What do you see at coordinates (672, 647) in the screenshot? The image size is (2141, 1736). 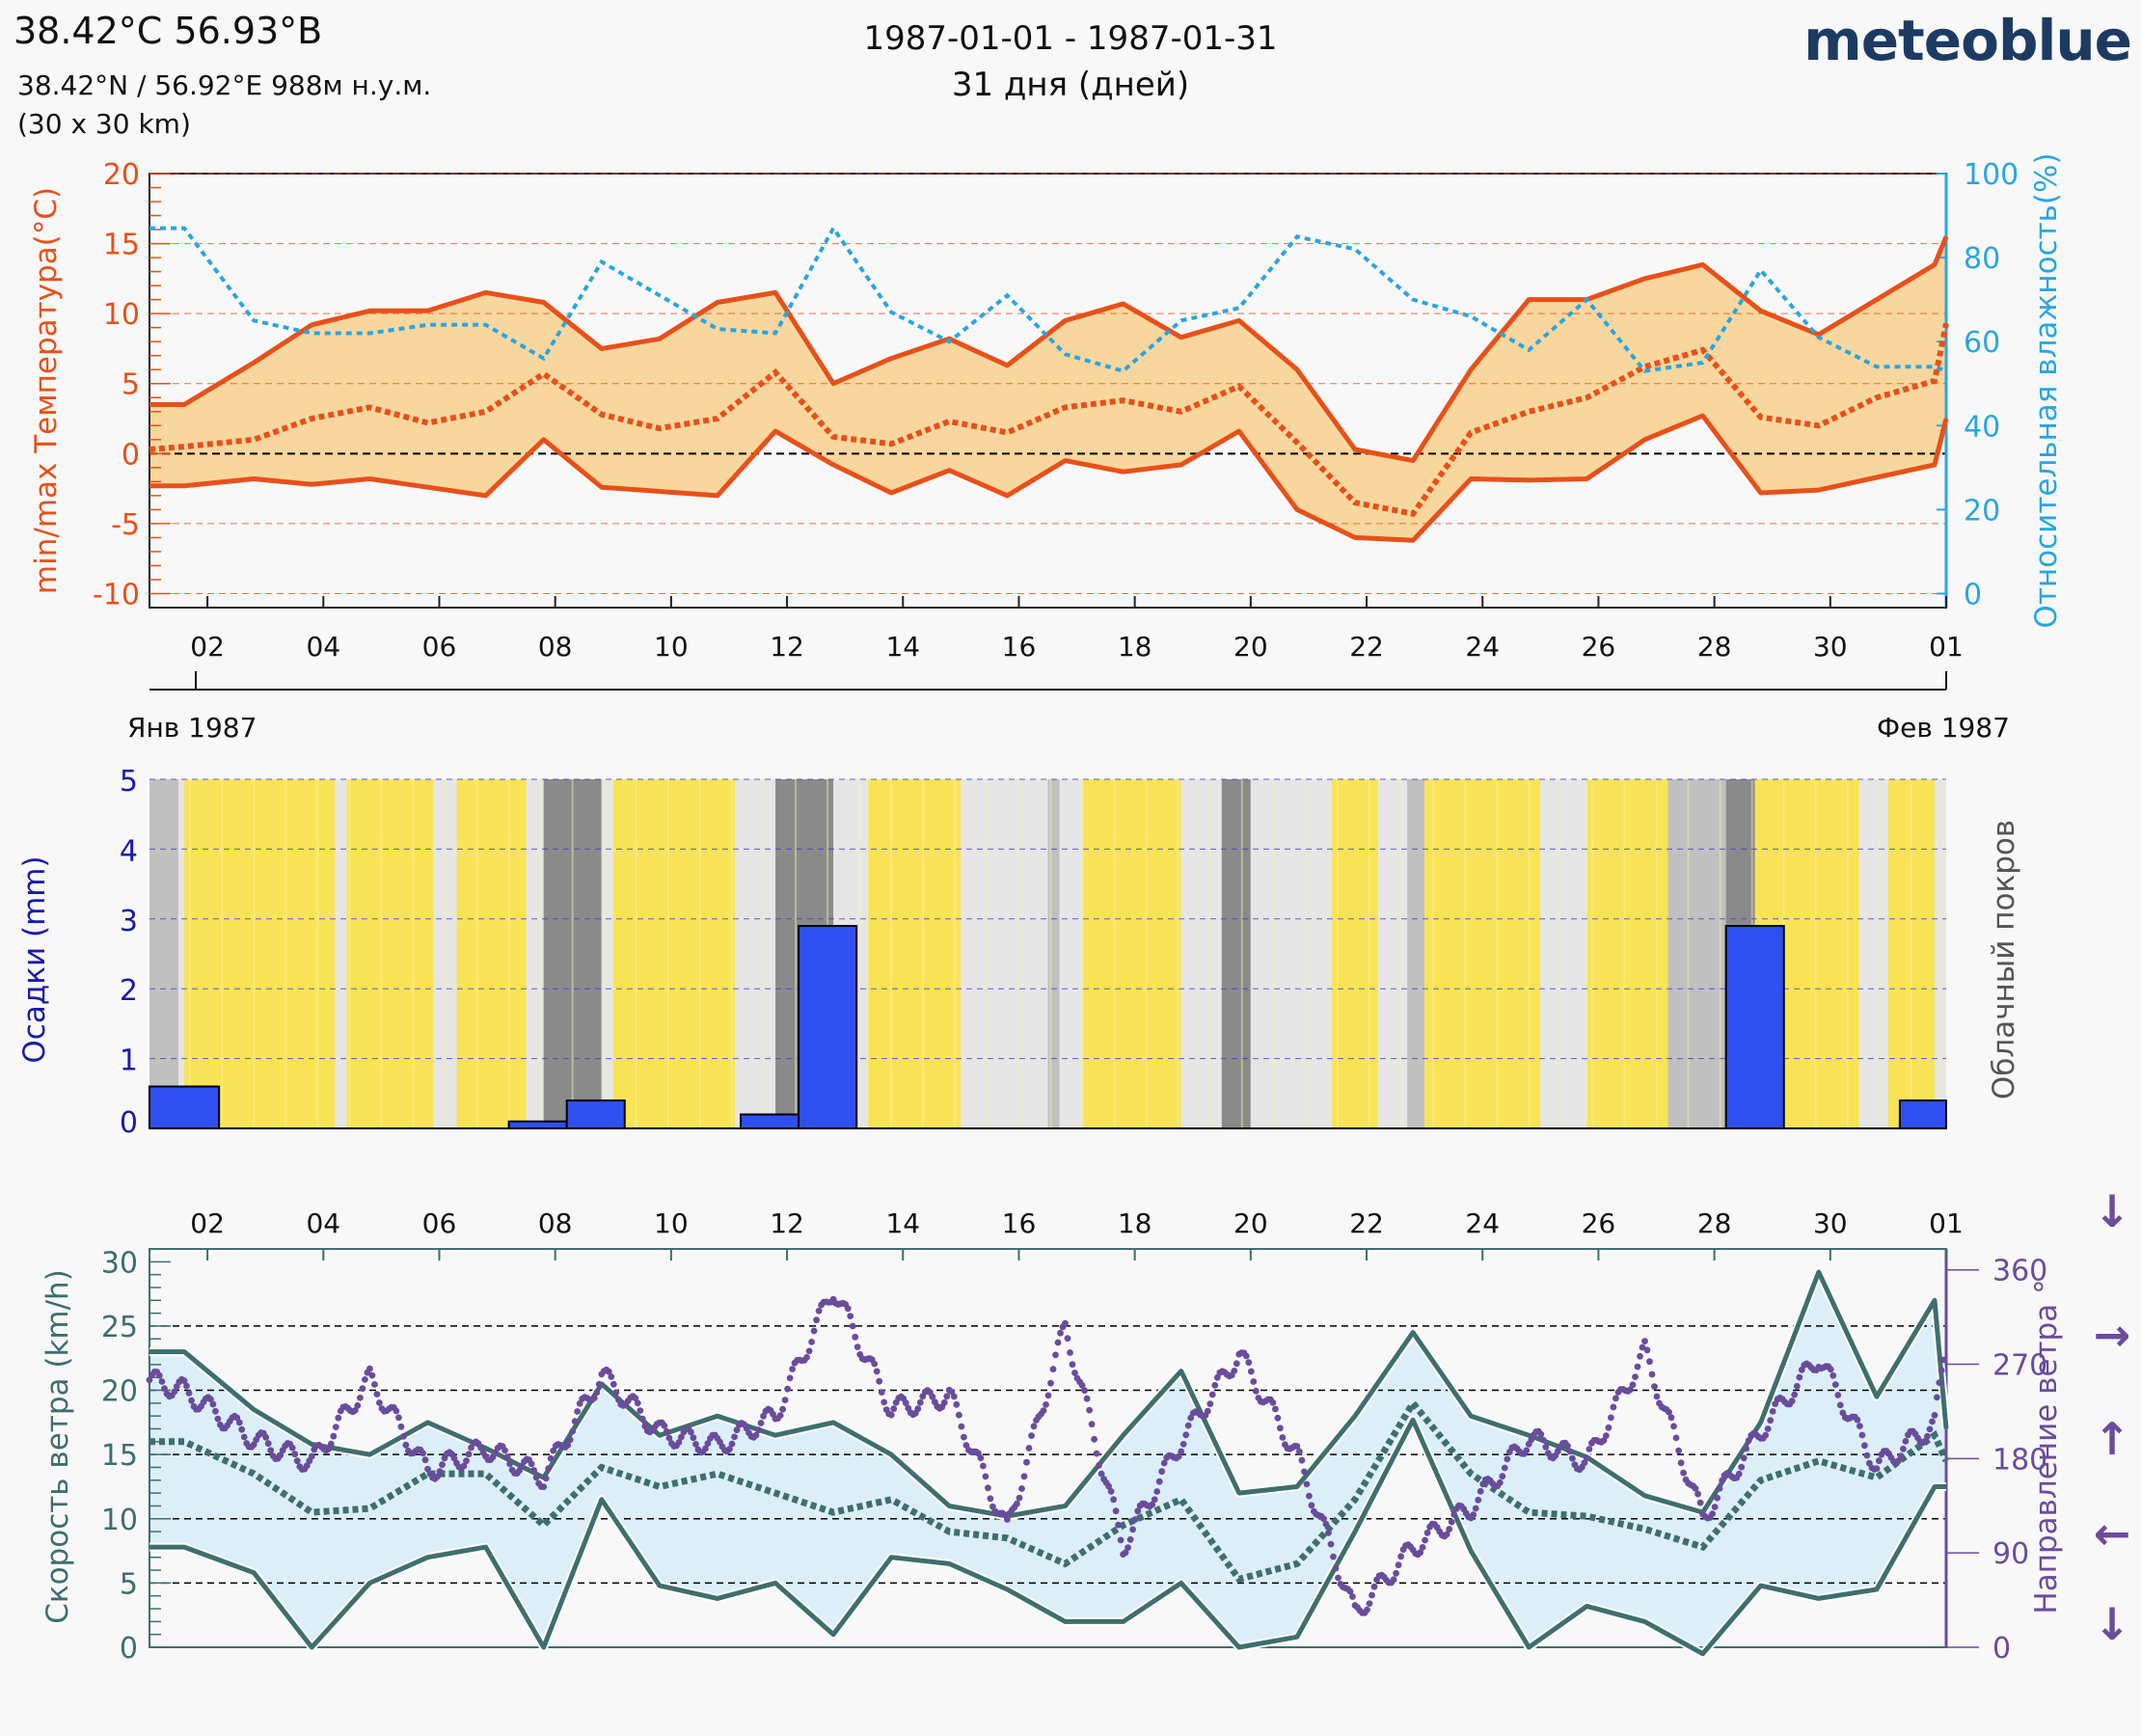 I see `x-tick-label: 10` at bounding box center [672, 647].